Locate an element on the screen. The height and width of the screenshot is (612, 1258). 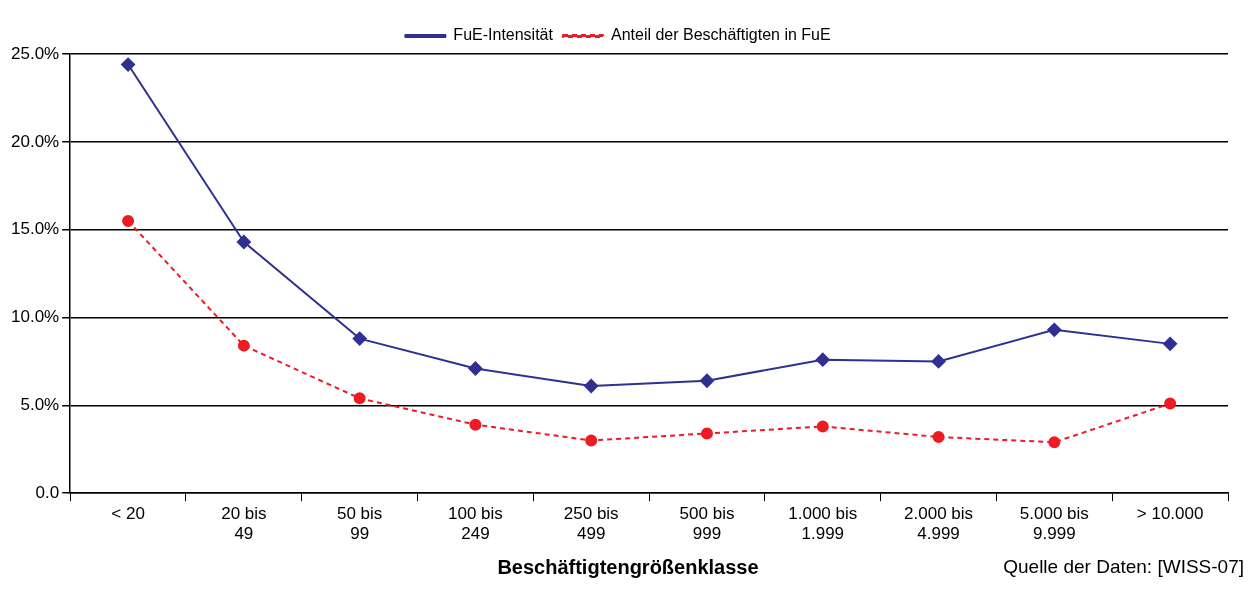
y-tick-label: 20.0% is located at coordinates (35, 141).